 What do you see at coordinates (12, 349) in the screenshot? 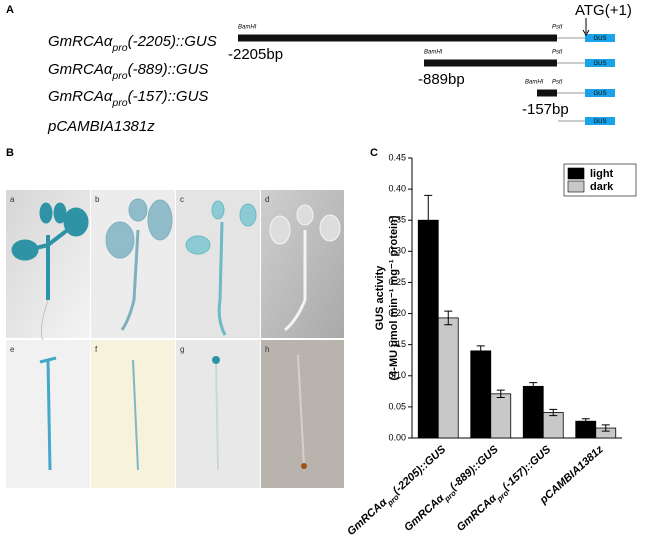
I see `photo-label: e` at bounding box center [12, 349].